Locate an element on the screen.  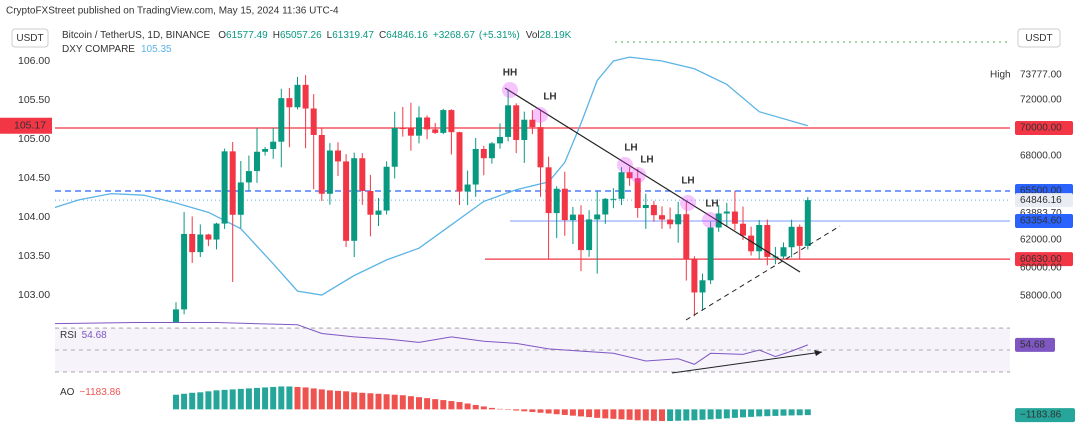
y-tick-label: 72000.00 is located at coordinates (1041, 100).